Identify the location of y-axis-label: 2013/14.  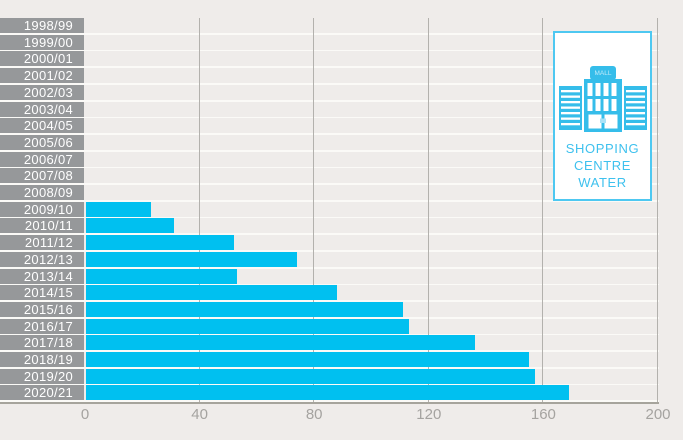
(42, 276).